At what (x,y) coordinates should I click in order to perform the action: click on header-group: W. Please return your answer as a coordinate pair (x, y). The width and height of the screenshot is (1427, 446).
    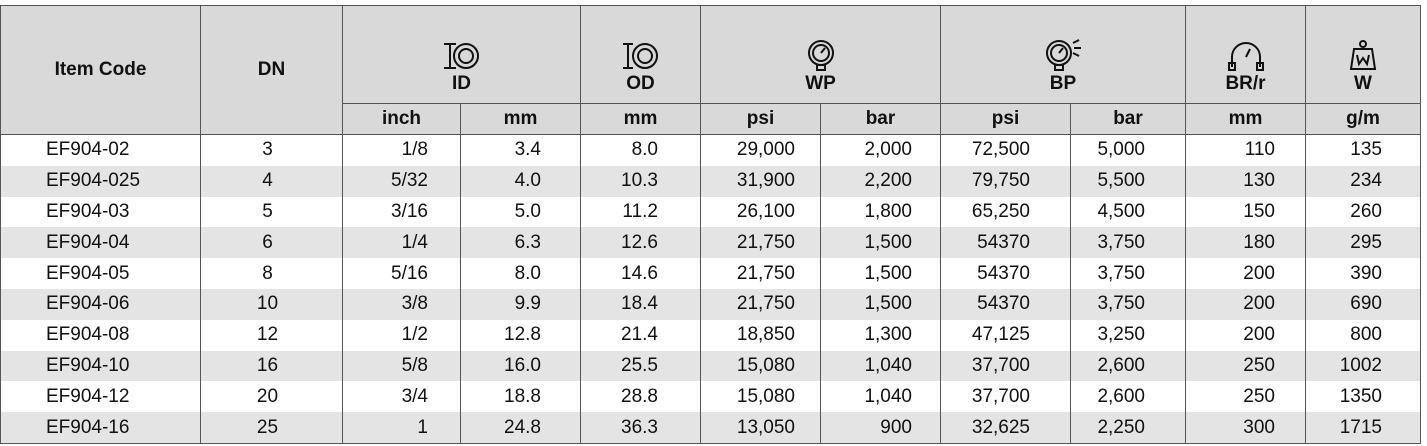
    Looking at the image, I should click on (1363, 54).